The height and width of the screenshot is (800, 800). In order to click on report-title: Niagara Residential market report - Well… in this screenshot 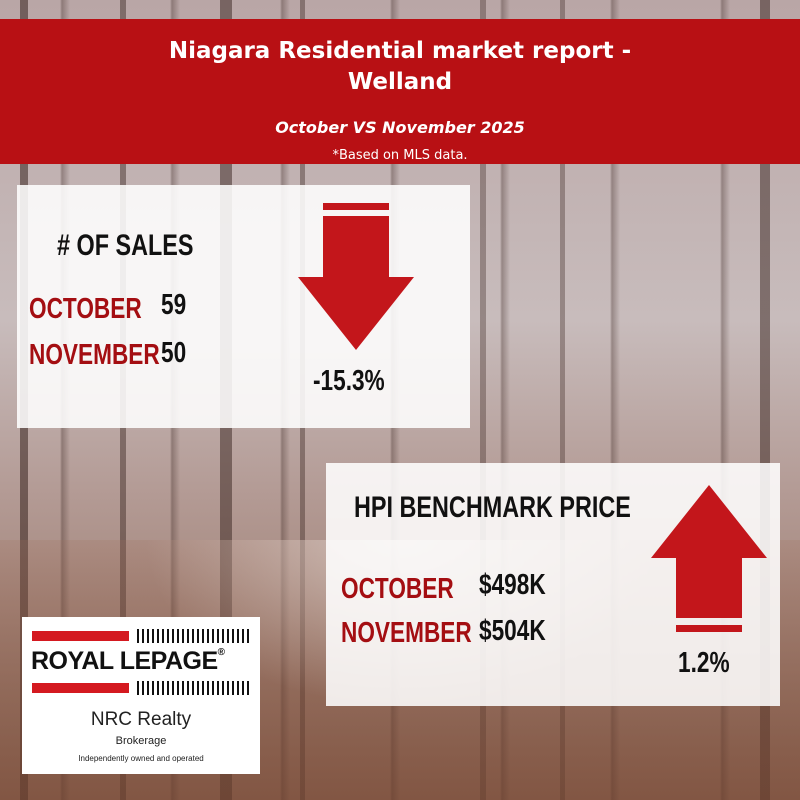, I will do `click(400, 67)`.